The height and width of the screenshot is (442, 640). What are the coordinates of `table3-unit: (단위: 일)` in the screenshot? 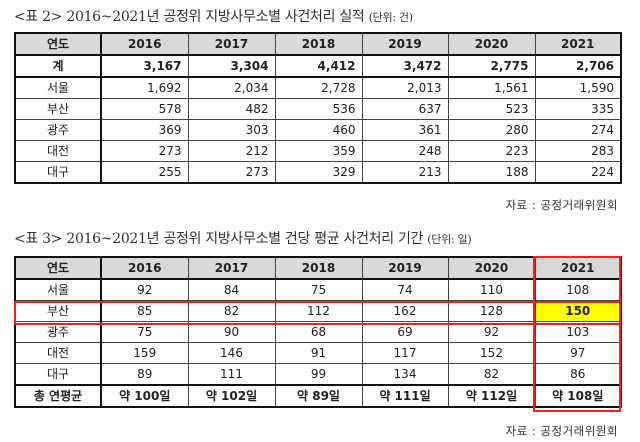 It's located at (449, 239).